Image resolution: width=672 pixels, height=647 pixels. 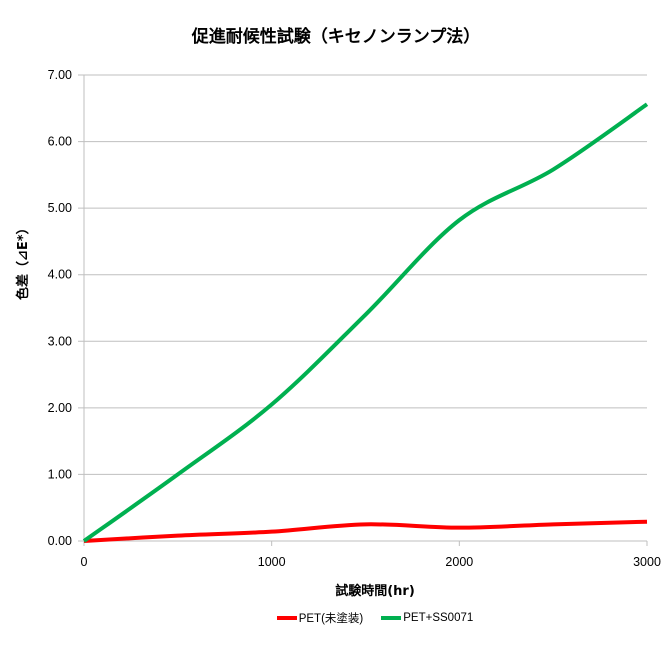 What do you see at coordinates (331, 619) in the screenshot?
I see `legend-label: PET(未塗装)` at bounding box center [331, 619].